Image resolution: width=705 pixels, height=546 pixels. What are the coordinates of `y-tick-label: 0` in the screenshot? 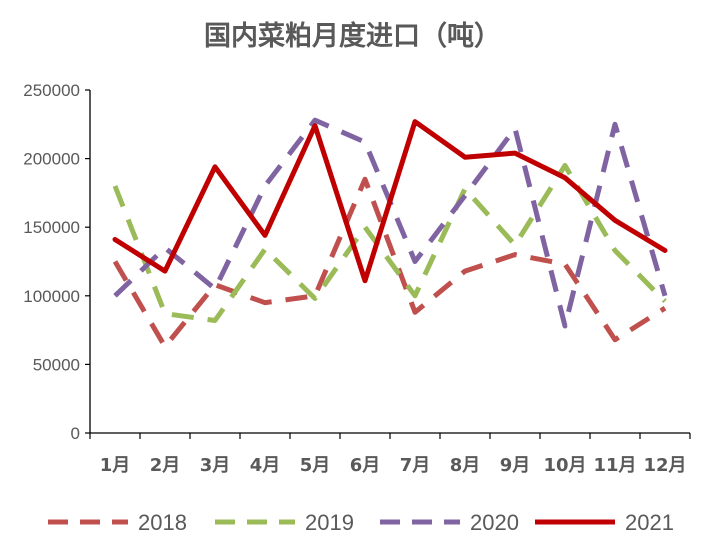 It's located at (75, 433).